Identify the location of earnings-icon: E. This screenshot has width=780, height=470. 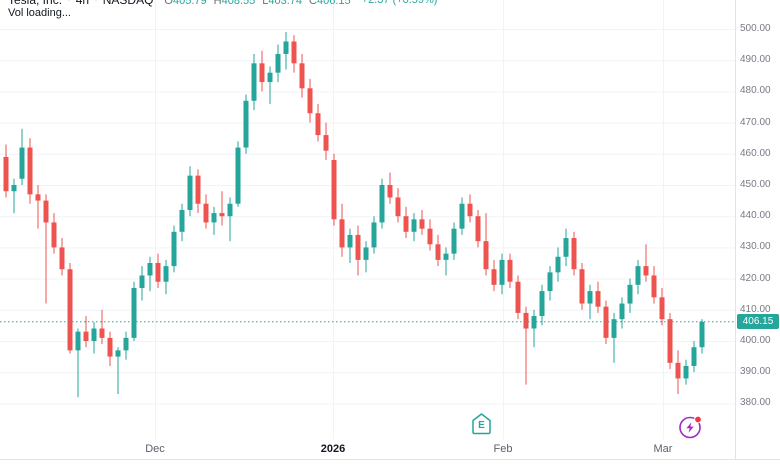
(481, 424).